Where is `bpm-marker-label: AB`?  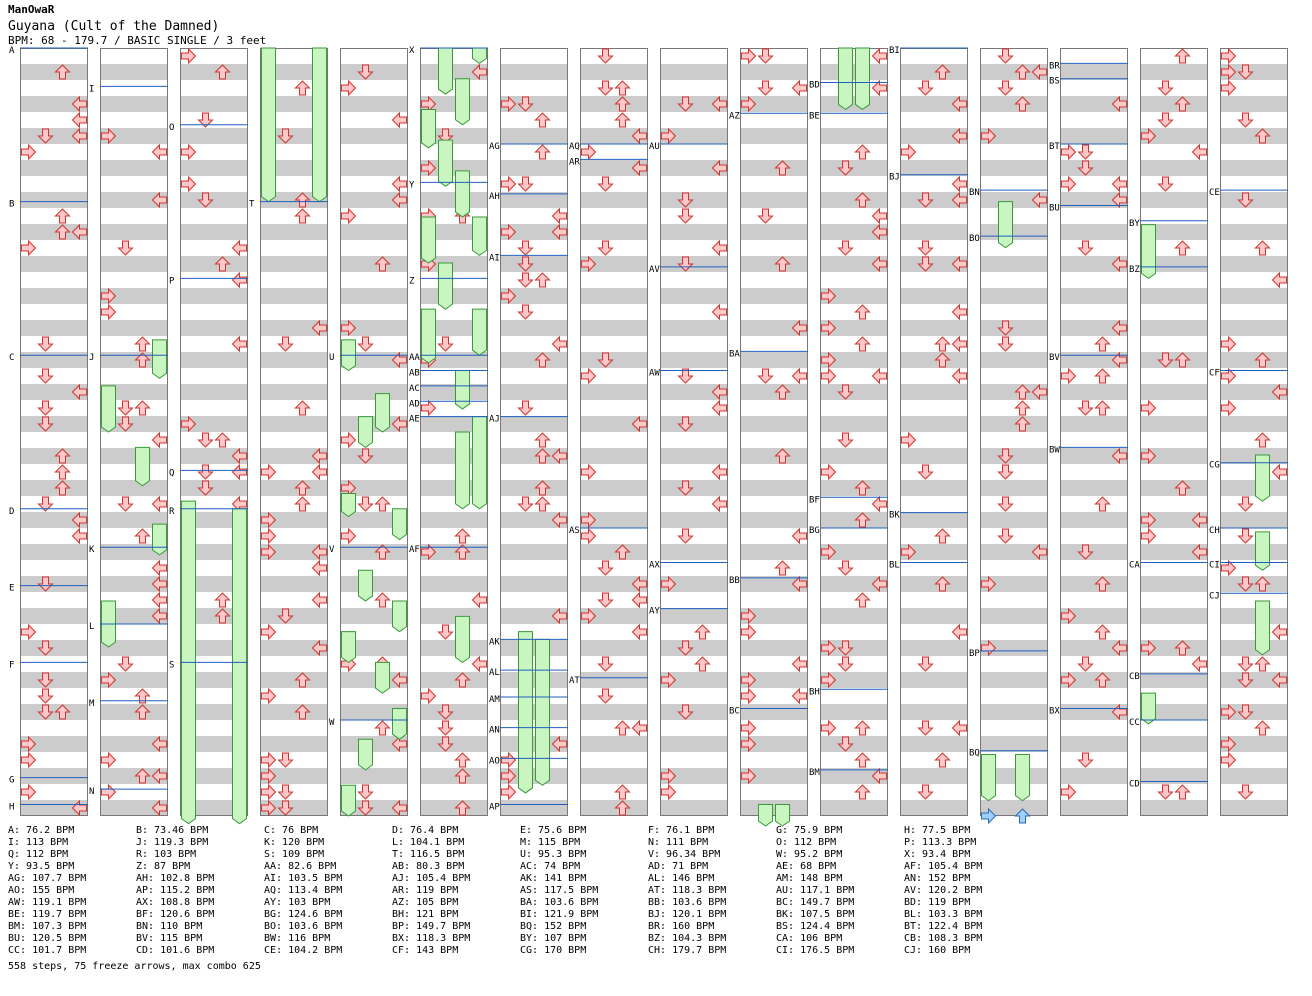 bpm-marker-label: AB is located at coordinates (414, 374).